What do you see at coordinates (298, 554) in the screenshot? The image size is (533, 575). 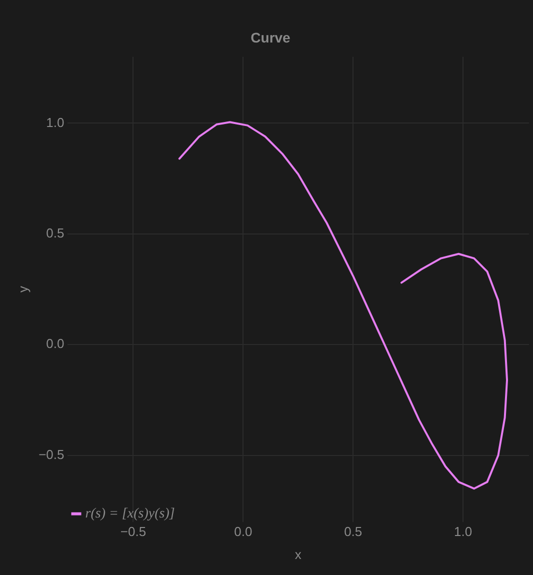 I see `x-axis-title: x` at bounding box center [298, 554].